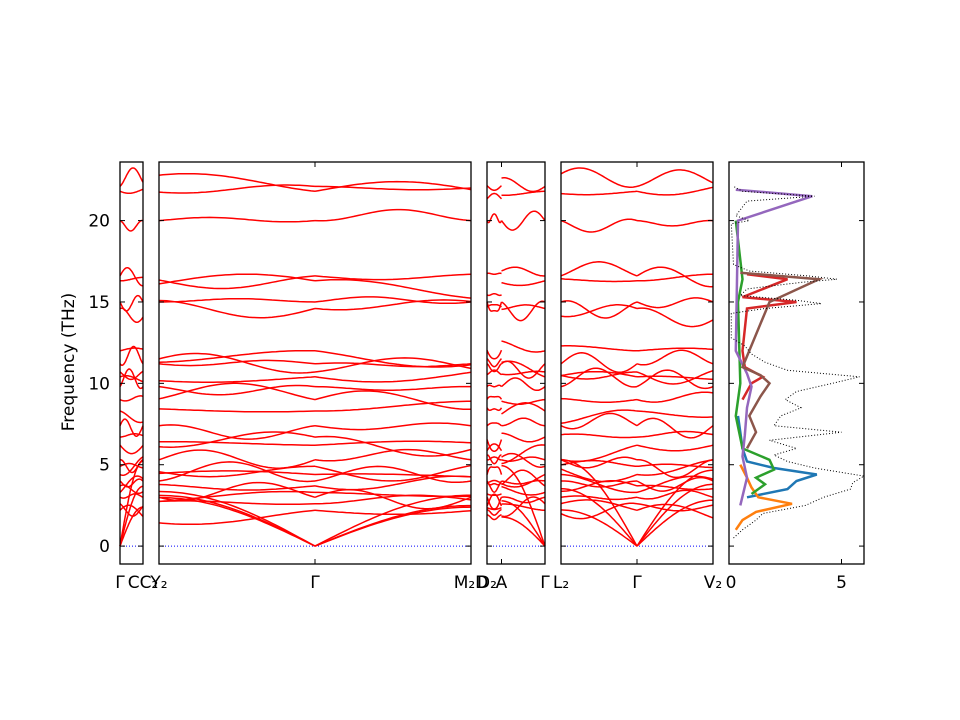 Image resolution: width=960 pixels, height=720 pixels. I want to click on dos-frame, so click(796, 363).